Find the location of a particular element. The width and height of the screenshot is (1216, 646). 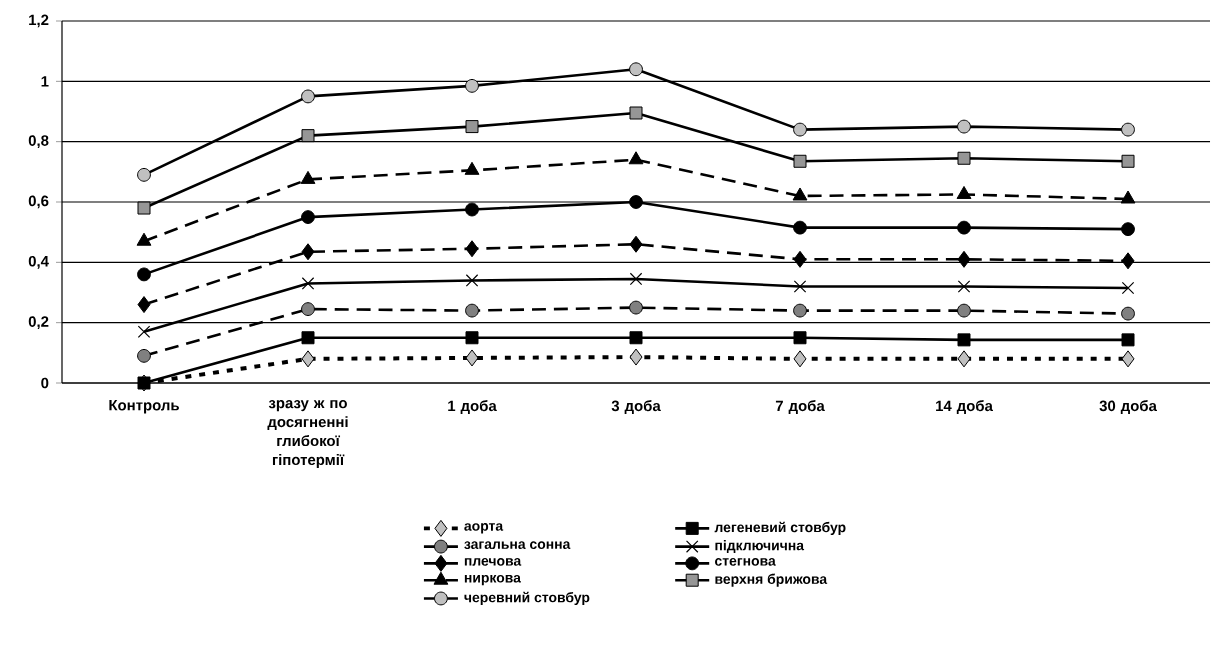

x-tick-label: Контроль is located at coordinates (144, 407).